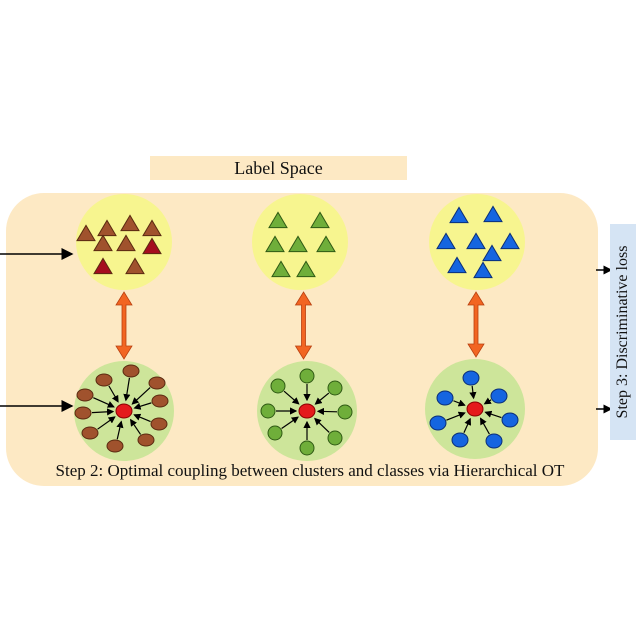 This screenshot has height=639, width=639. Describe the element at coordinates (475, 409) in the screenshot. I see `cluster-center-blue` at that location.